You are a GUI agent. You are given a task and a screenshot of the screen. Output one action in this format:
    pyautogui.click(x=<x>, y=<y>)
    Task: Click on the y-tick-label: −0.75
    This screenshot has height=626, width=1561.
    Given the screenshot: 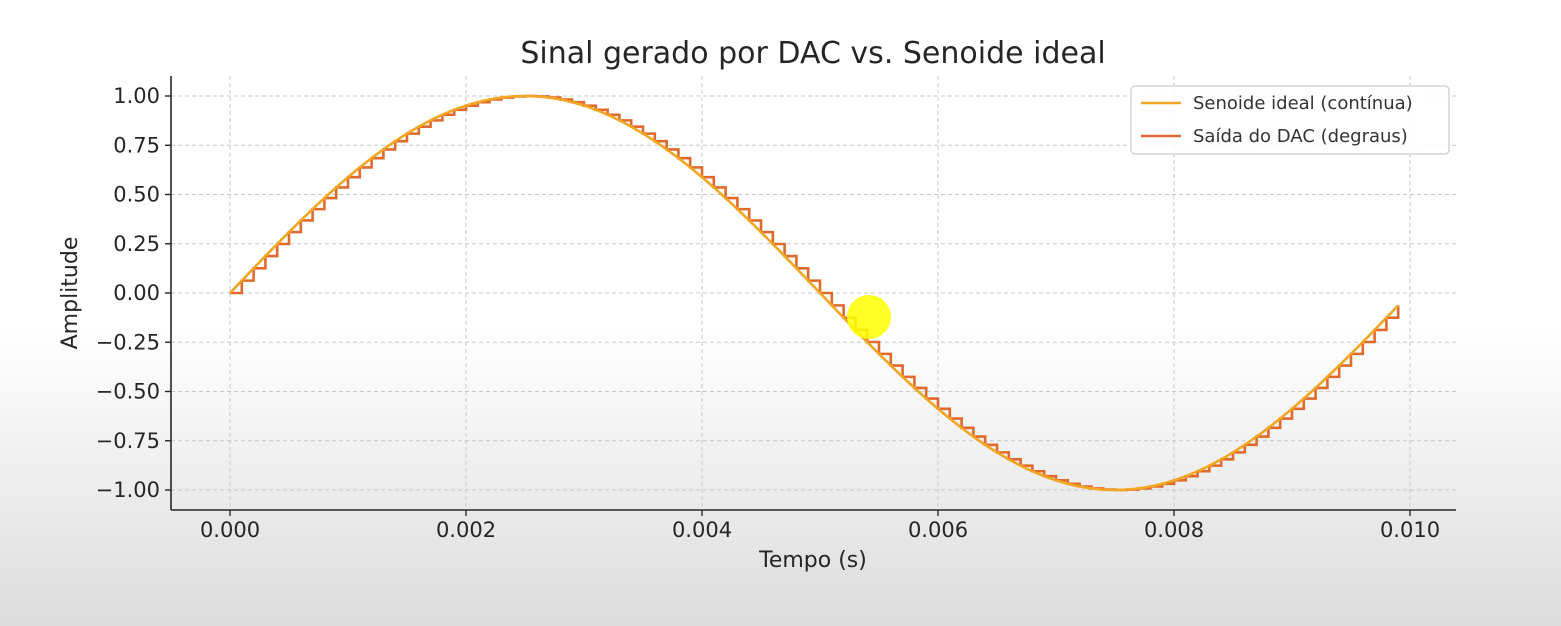 What is the action you would take?
    pyautogui.click(x=128, y=441)
    